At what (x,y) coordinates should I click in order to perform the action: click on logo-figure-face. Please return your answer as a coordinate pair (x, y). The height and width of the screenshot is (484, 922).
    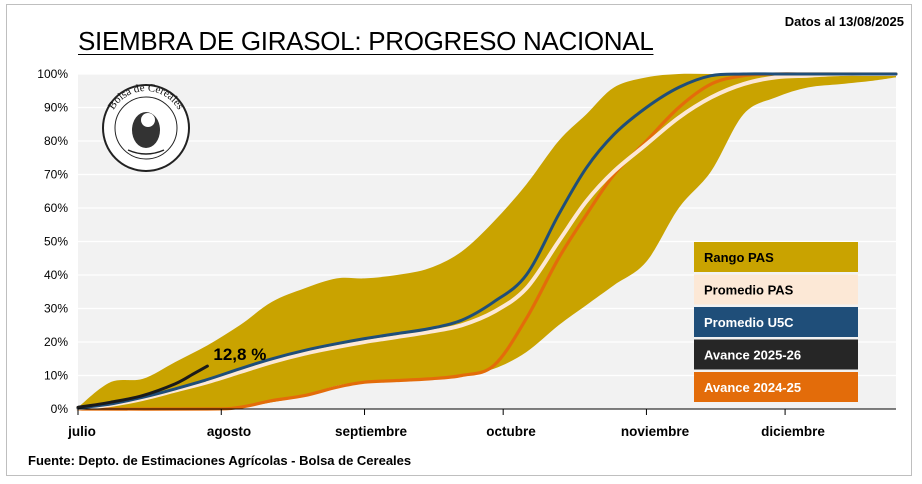
    Looking at the image, I should click on (148, 120).